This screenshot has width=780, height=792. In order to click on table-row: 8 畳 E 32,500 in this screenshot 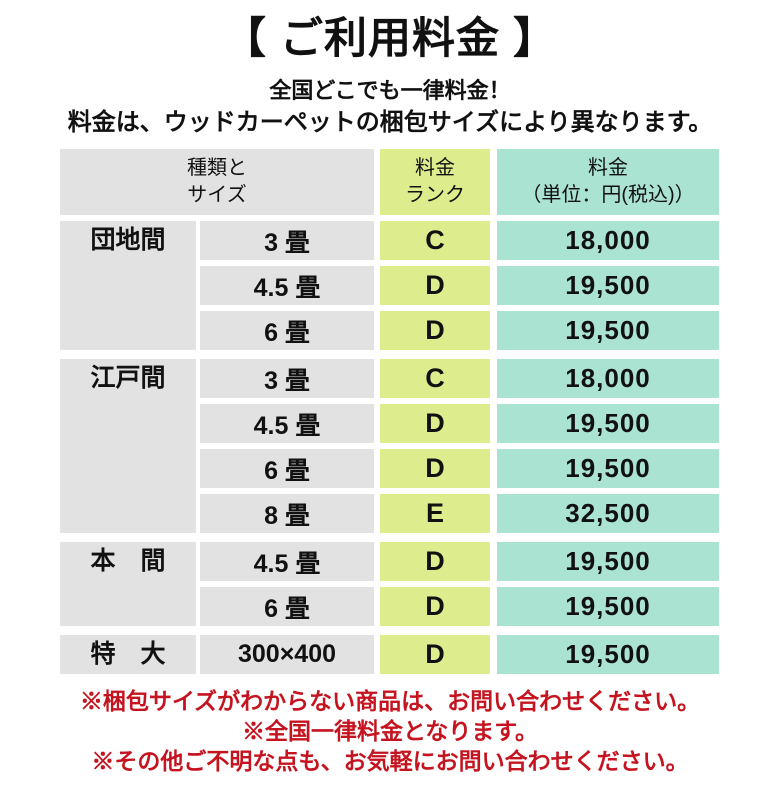, I will do `click(459, 513)`.